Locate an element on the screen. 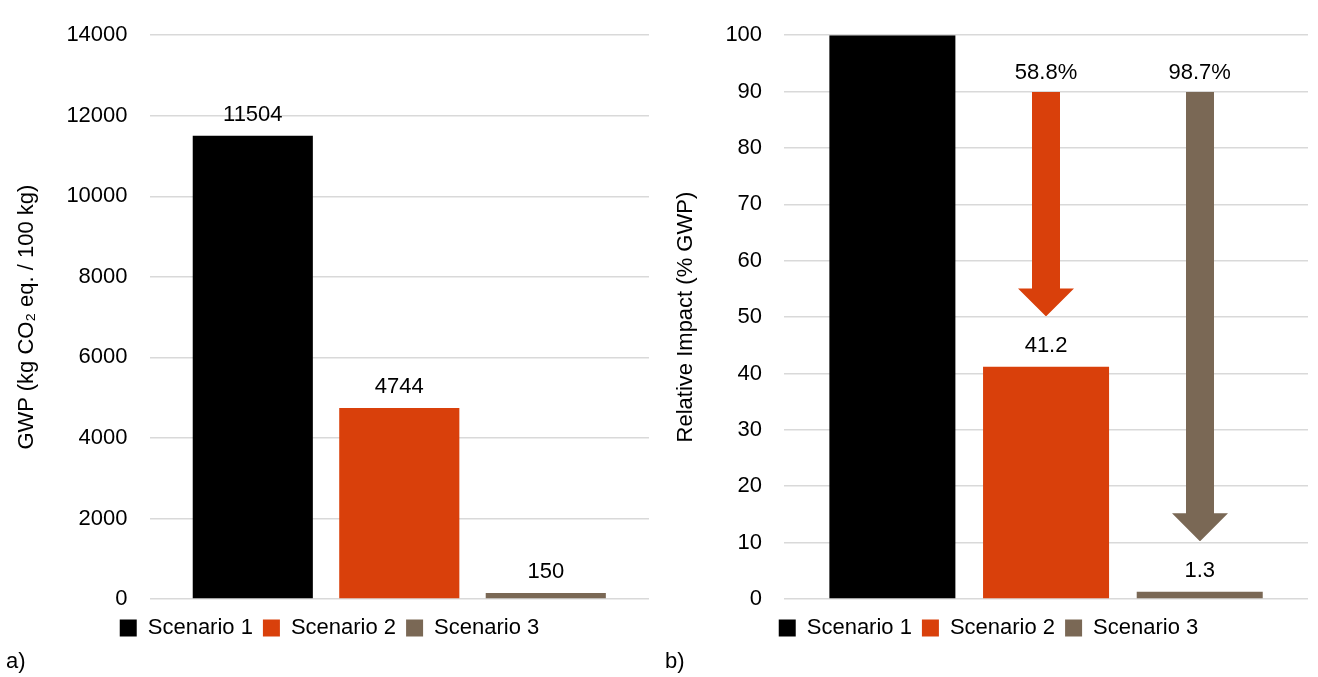 The height and width of the screenshot is (677, 1318). text: b) is located at coordinates (675, 661).